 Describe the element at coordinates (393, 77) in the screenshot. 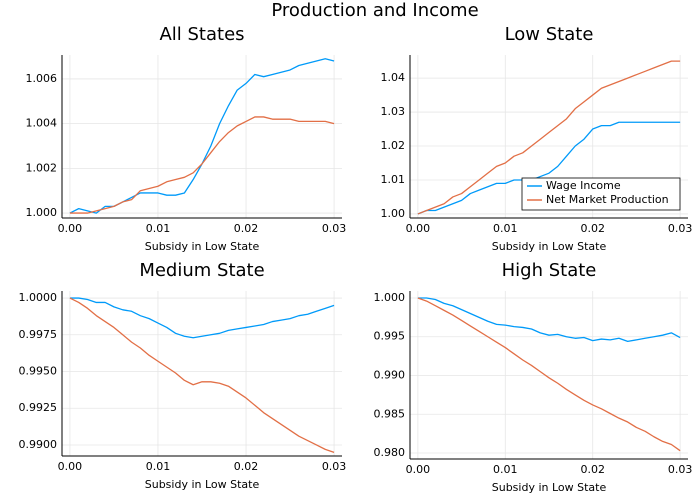

I see `y-tick-label: 1.04` at that location.